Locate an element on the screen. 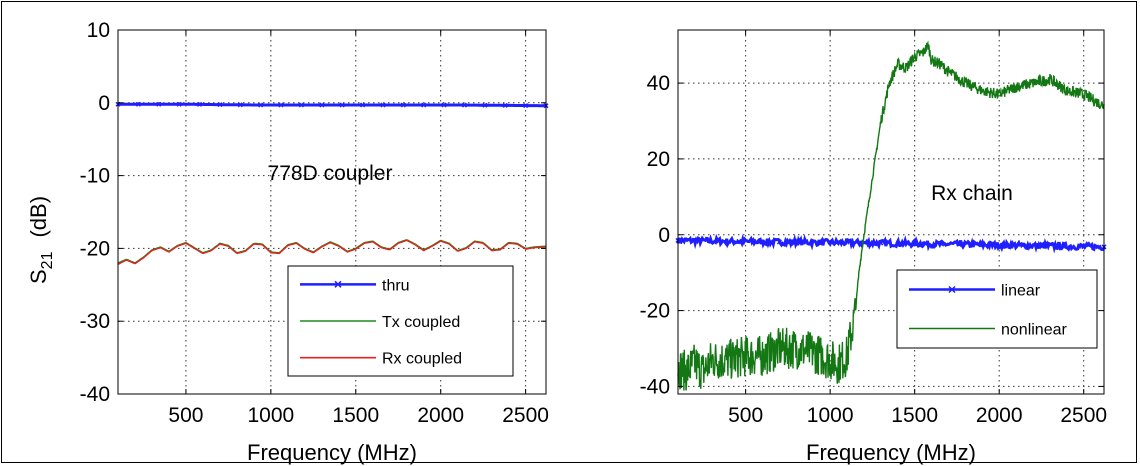 This screenshot has width=1140, height=466. legend-label: Tx coupled is located at coordinates (421, 322).